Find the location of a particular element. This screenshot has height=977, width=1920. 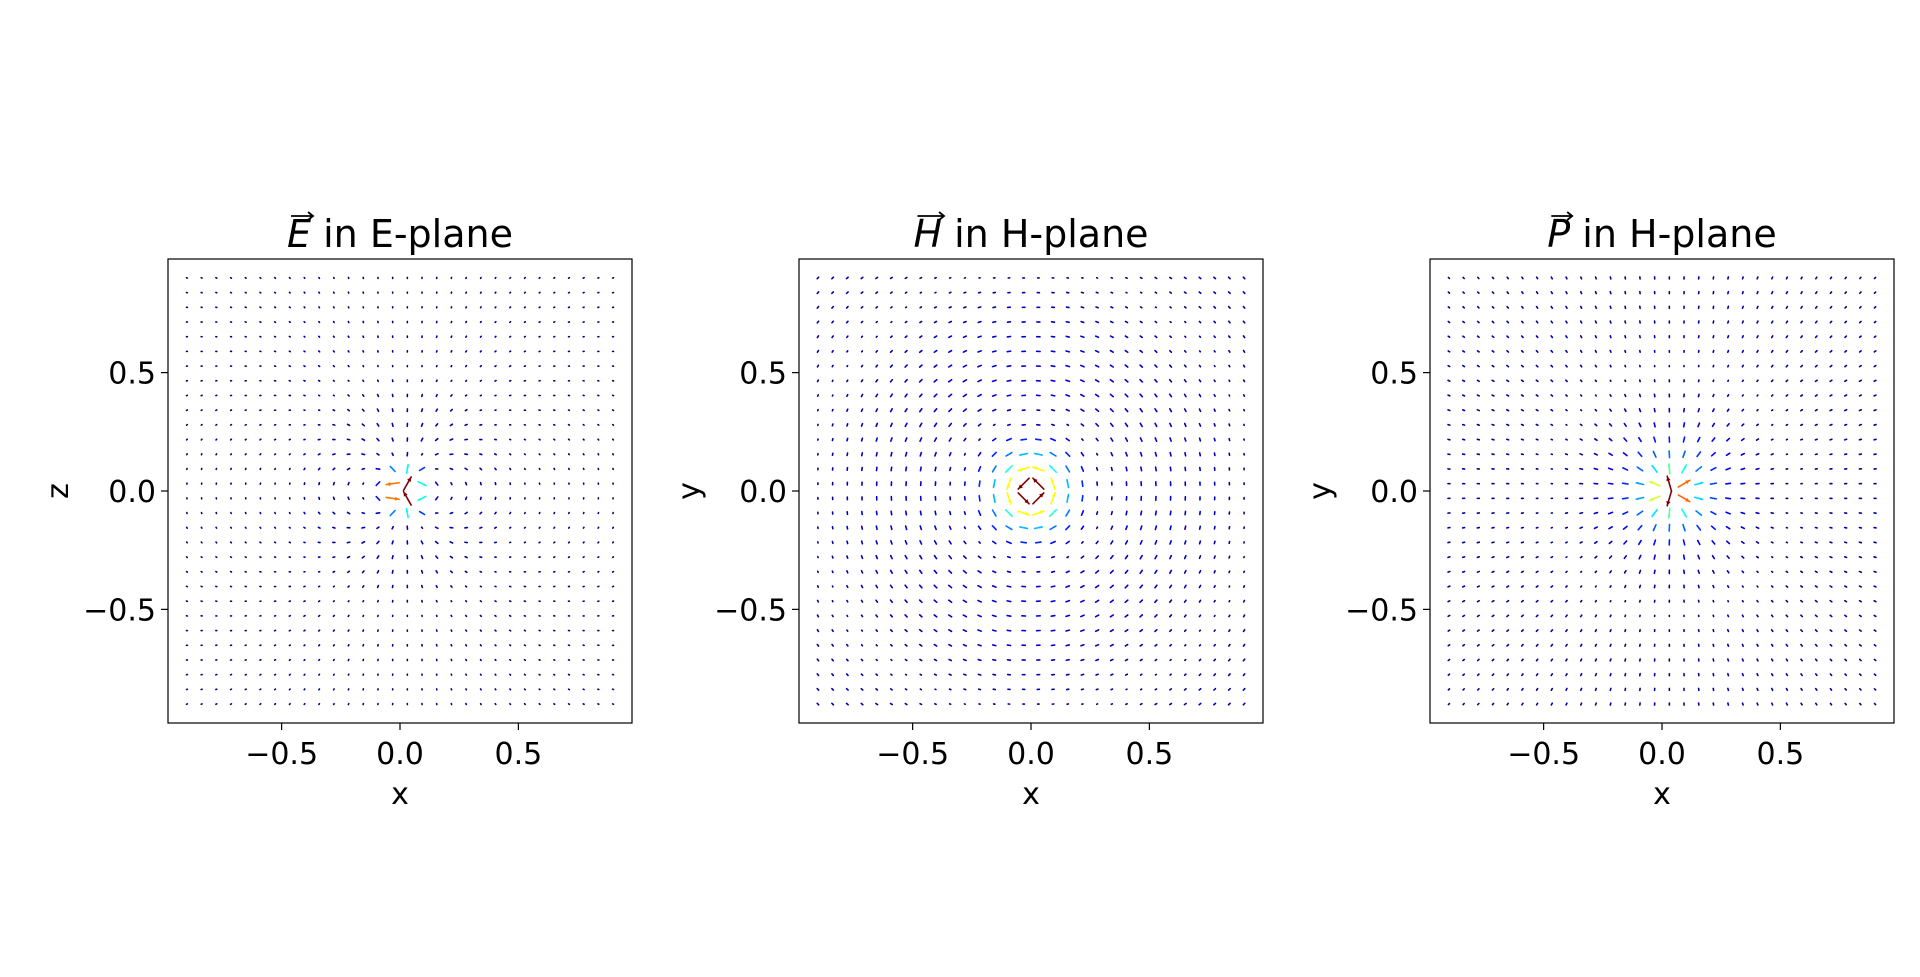

quiver-arrows is located at coordinates (1662, 491).